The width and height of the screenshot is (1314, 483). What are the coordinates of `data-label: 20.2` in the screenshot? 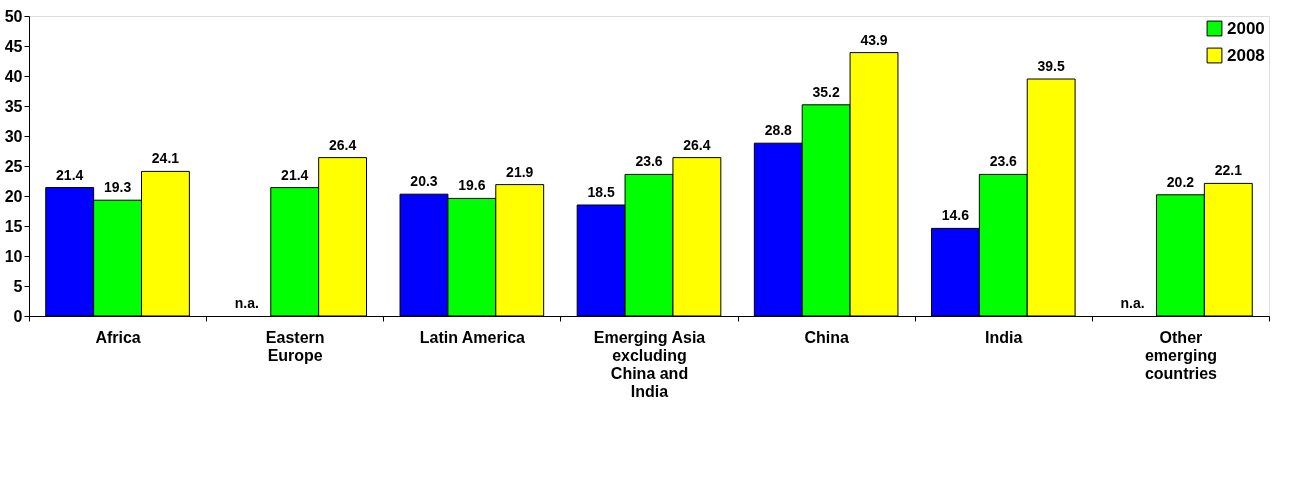 It's located at (1180, 181).